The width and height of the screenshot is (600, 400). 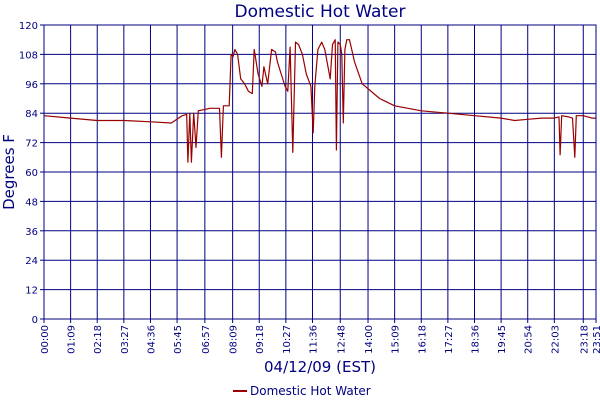 I want to click on y-tick-label: 0, so click(x=35, y=320).